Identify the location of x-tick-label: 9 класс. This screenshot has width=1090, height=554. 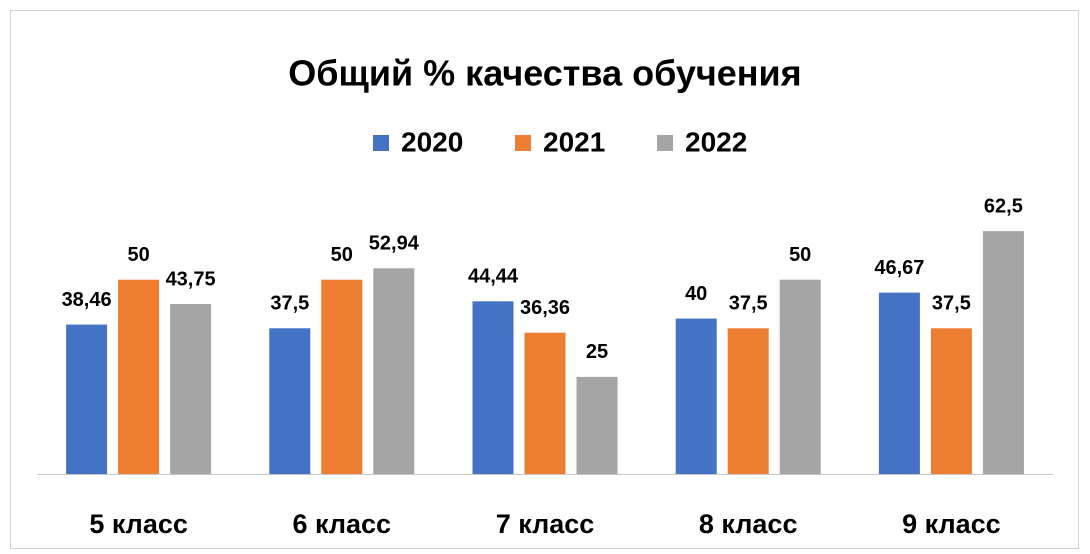
(951, 524).